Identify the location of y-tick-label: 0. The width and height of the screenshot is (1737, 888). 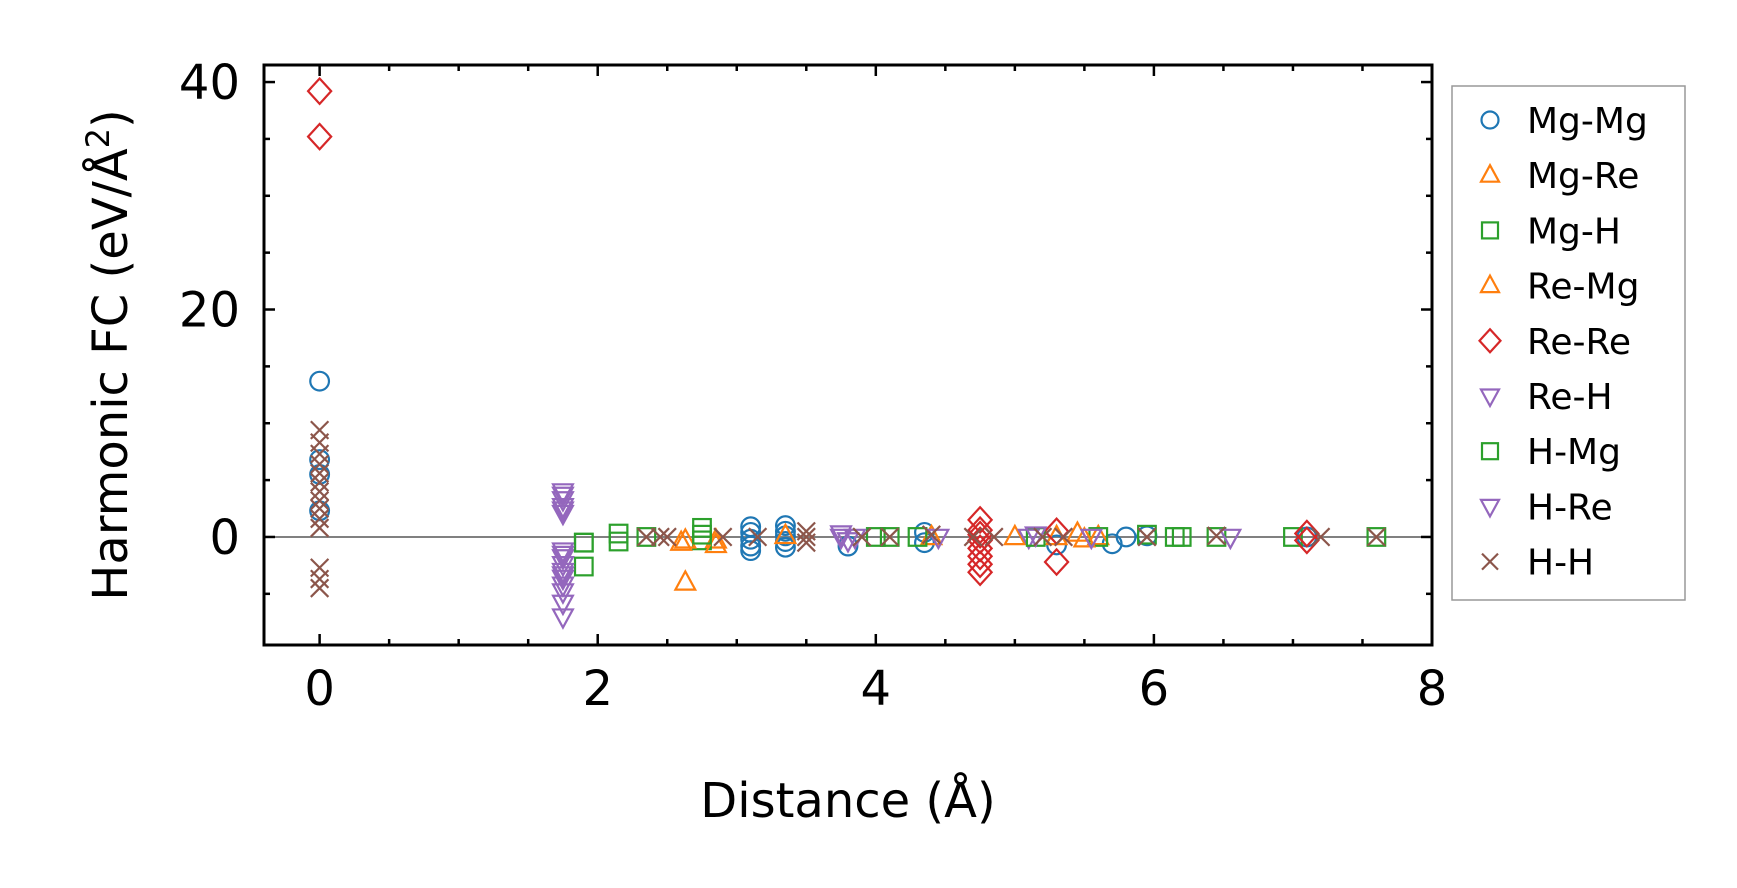
(224, 538).